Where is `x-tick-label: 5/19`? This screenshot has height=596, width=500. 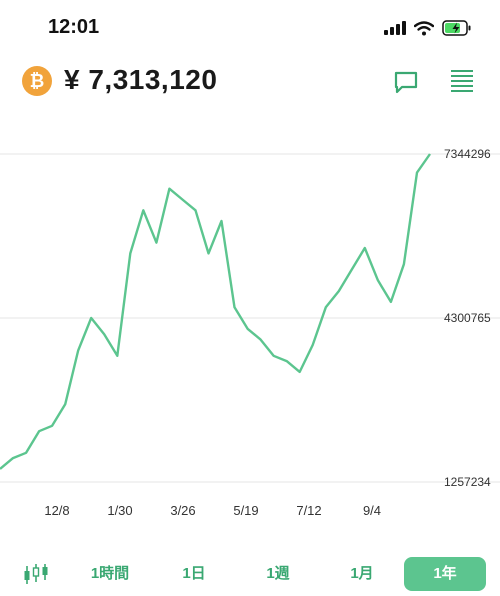 x-tick-label: 5/19 is located at coordinates (245, 510).